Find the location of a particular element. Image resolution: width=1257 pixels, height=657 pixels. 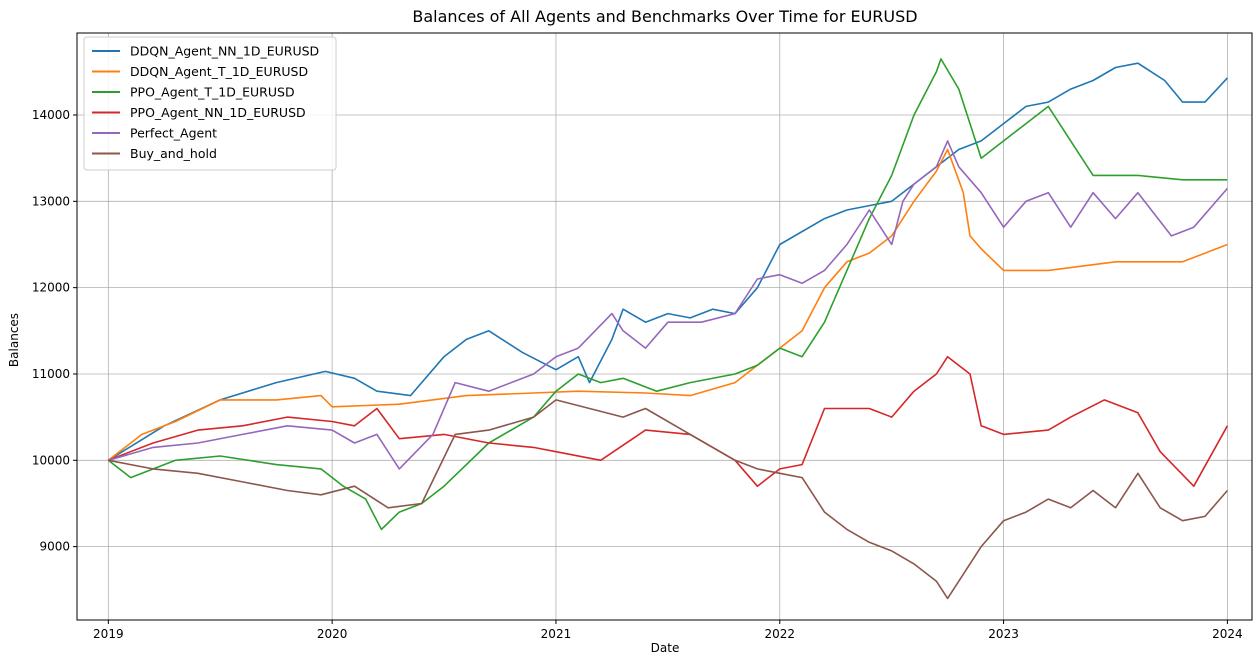

x-axis: 2019 2020 2021 2022 2023 2024 is located at coordinates (668, 630).